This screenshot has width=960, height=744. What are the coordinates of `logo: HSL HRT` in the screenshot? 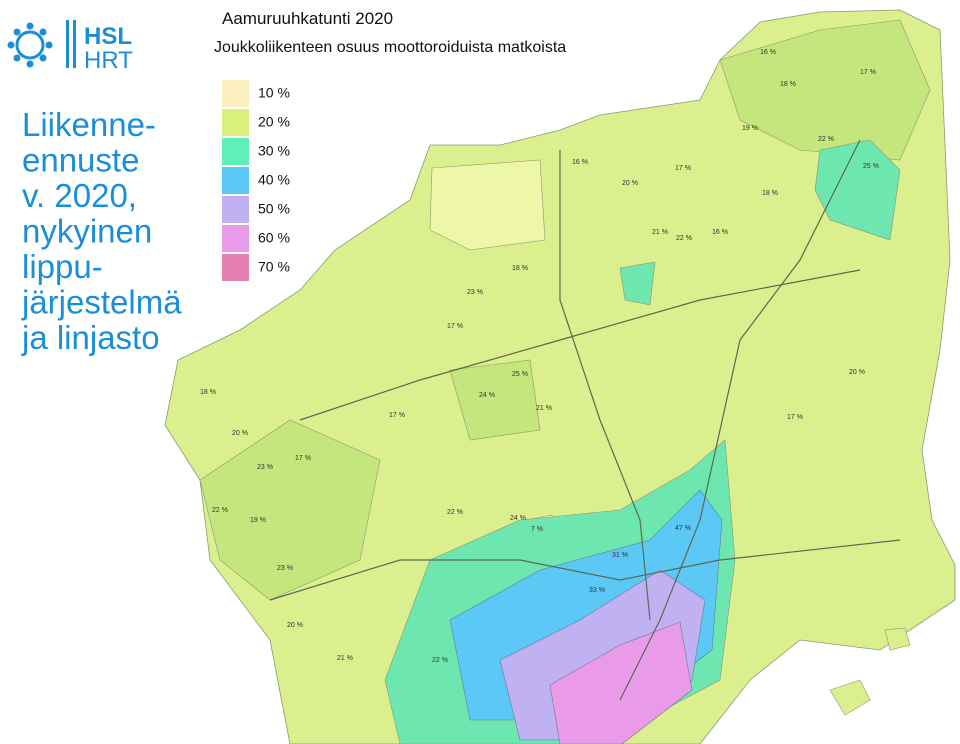 It's located at (70, 47).